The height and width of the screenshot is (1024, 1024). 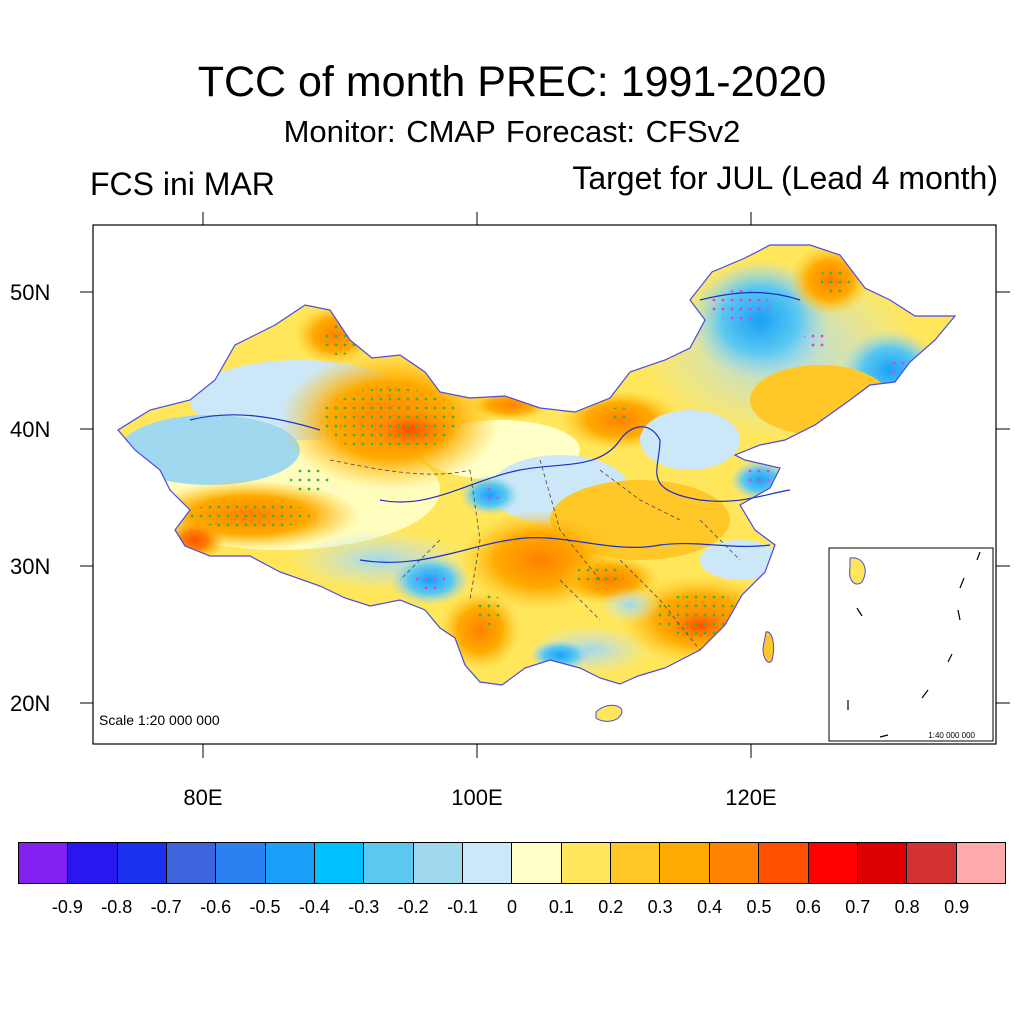 What do you see at coordinates (710, 907) in the screenshot?
I see `colorbar-label: 0.4` at bounding box center [710, 907].